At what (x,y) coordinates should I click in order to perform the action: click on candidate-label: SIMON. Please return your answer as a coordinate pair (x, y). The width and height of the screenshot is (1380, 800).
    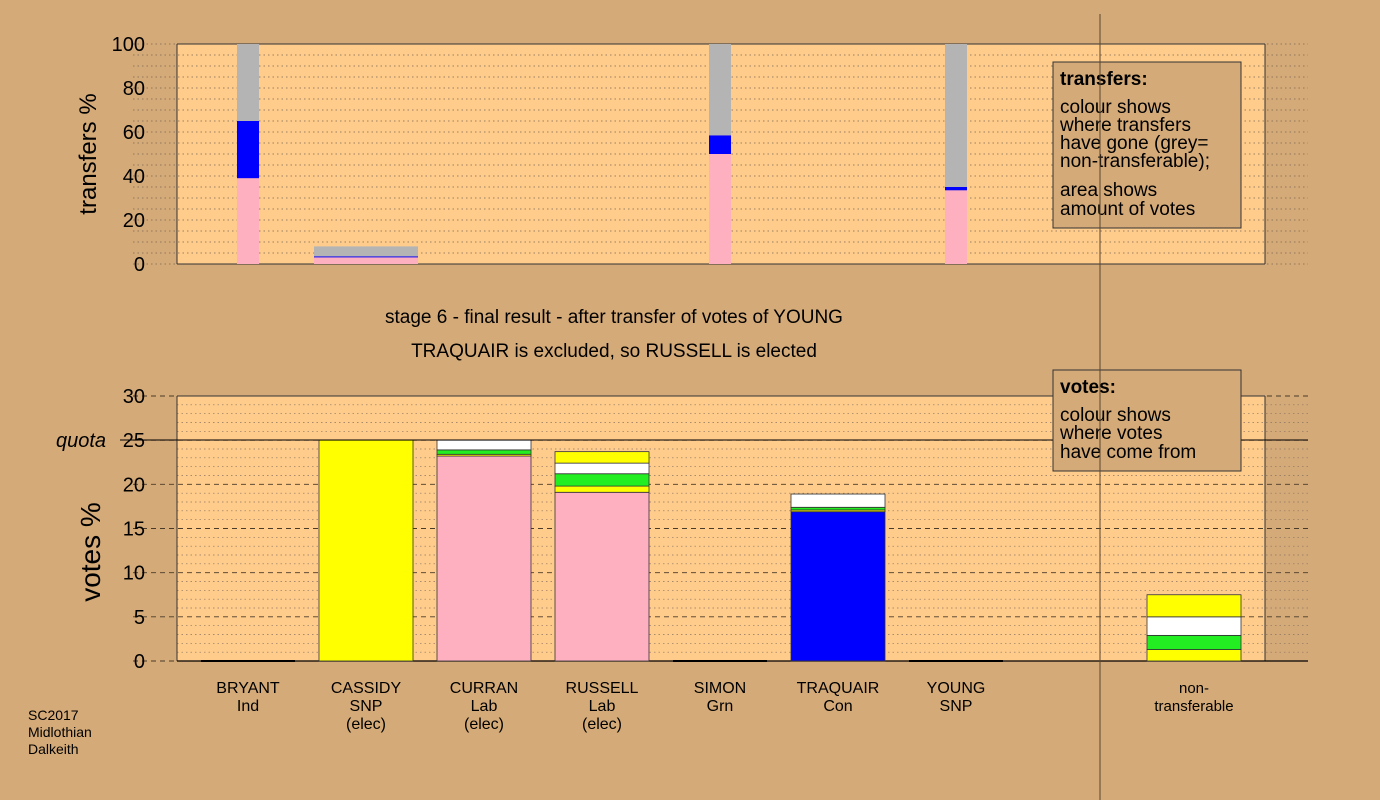
    Looking at the image, I should click on (720, 688).